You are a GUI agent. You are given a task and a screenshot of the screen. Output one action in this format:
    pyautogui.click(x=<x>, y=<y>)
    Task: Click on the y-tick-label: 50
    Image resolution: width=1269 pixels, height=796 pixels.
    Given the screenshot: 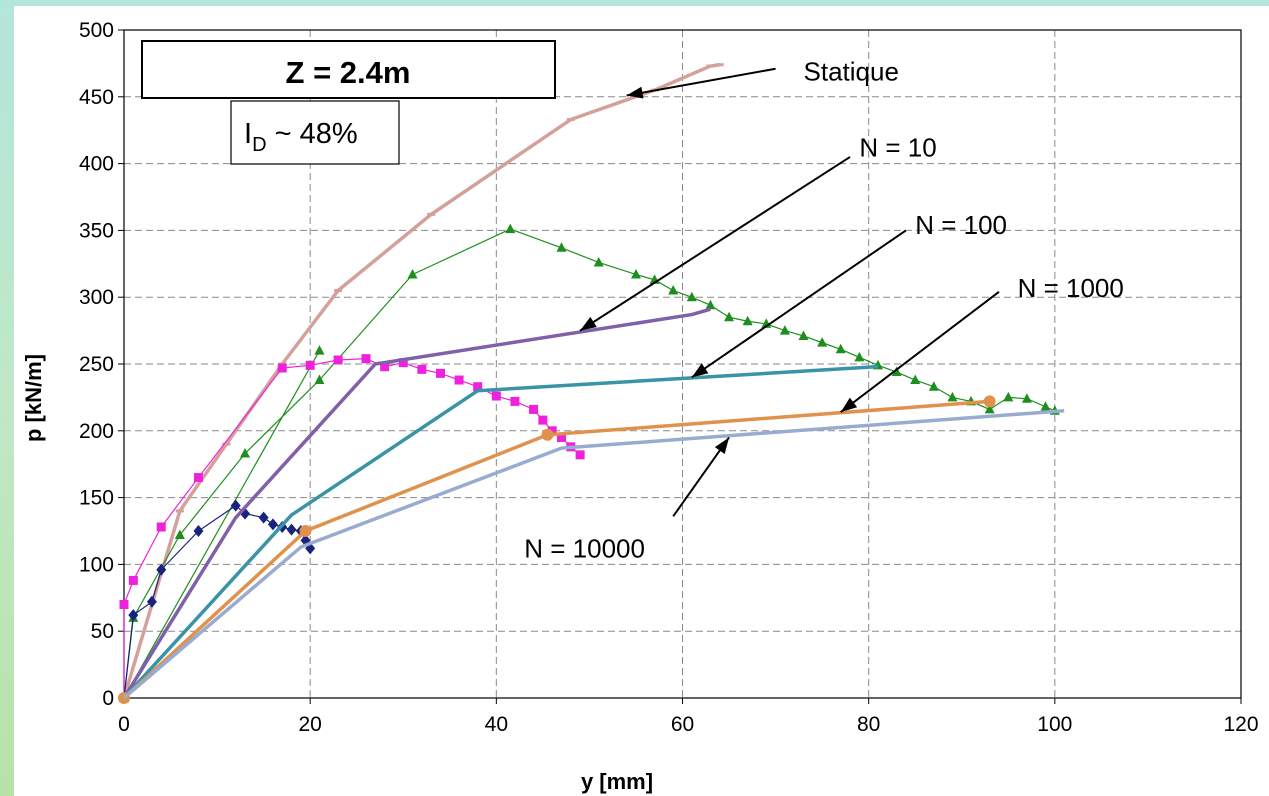 What is the action you would take?
    pyautogui.click(x=102, y=631)
    